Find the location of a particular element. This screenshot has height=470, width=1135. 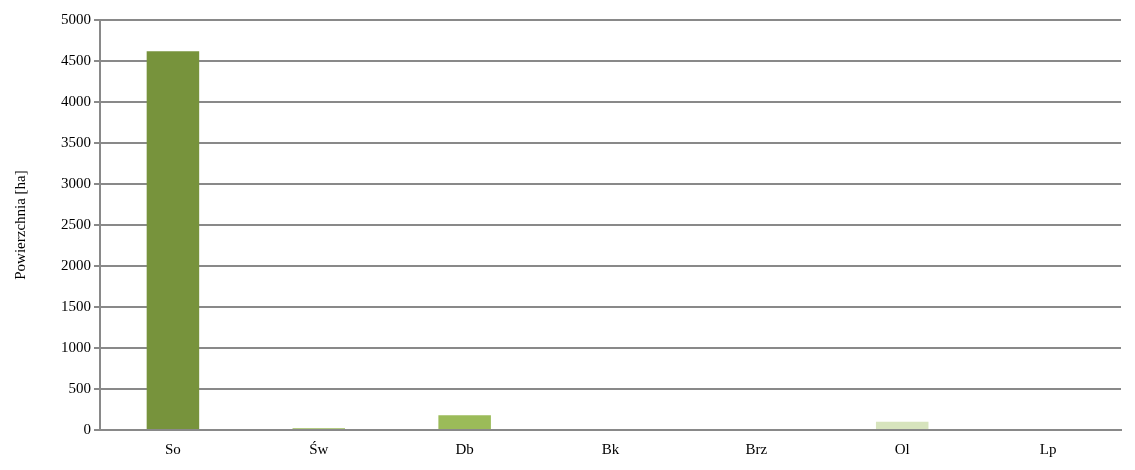

y-axis-title: Powierzchnia [ha] is located at coordinates (19, 225).